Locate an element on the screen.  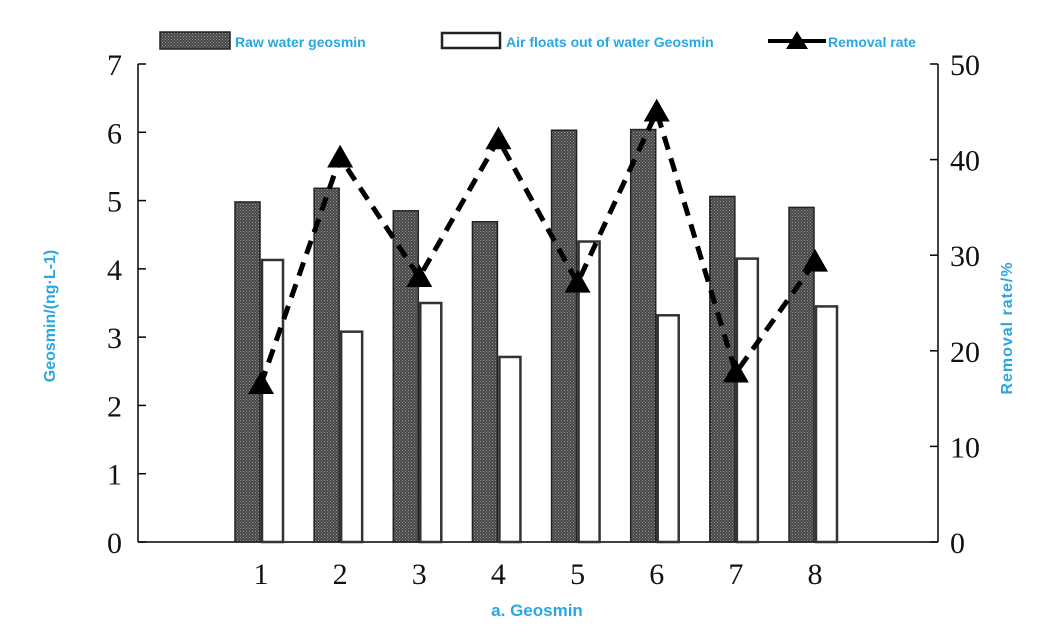
x-tick-label-1: 1 is located at coordinates (261, 574).